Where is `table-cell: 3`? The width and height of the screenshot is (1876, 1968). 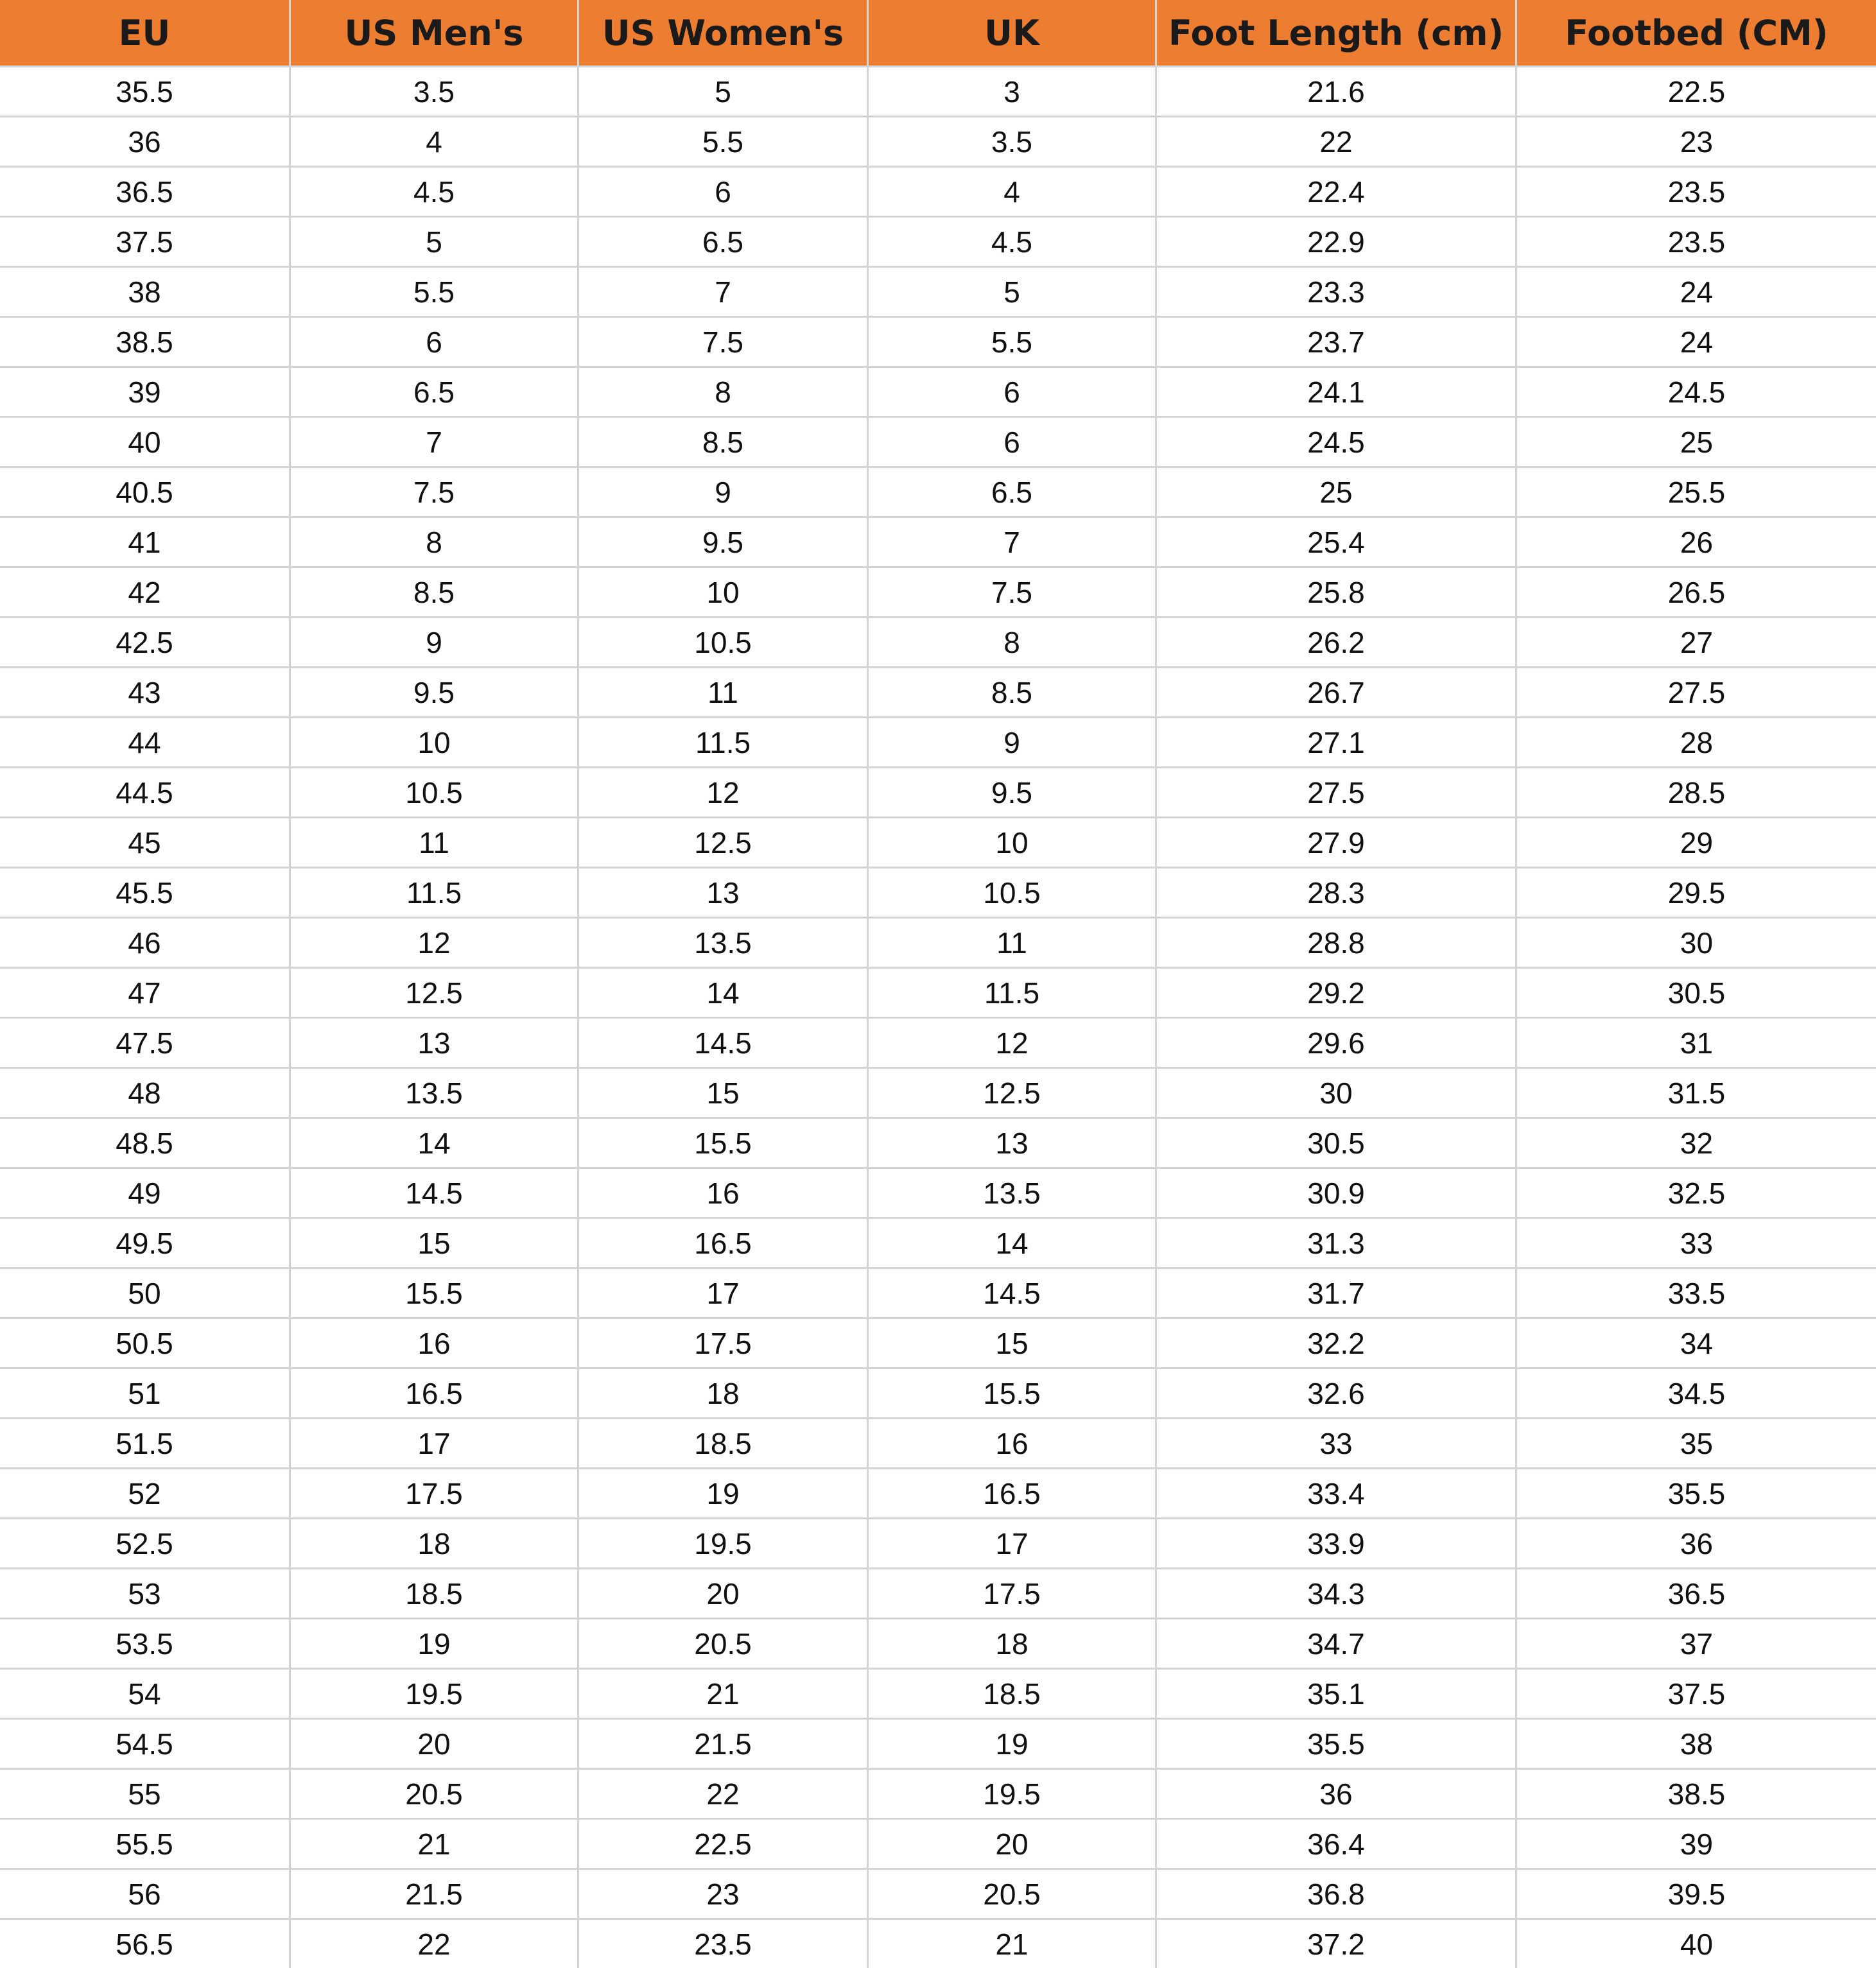 table-cell: 3 is located at coordinates (1012, 91).